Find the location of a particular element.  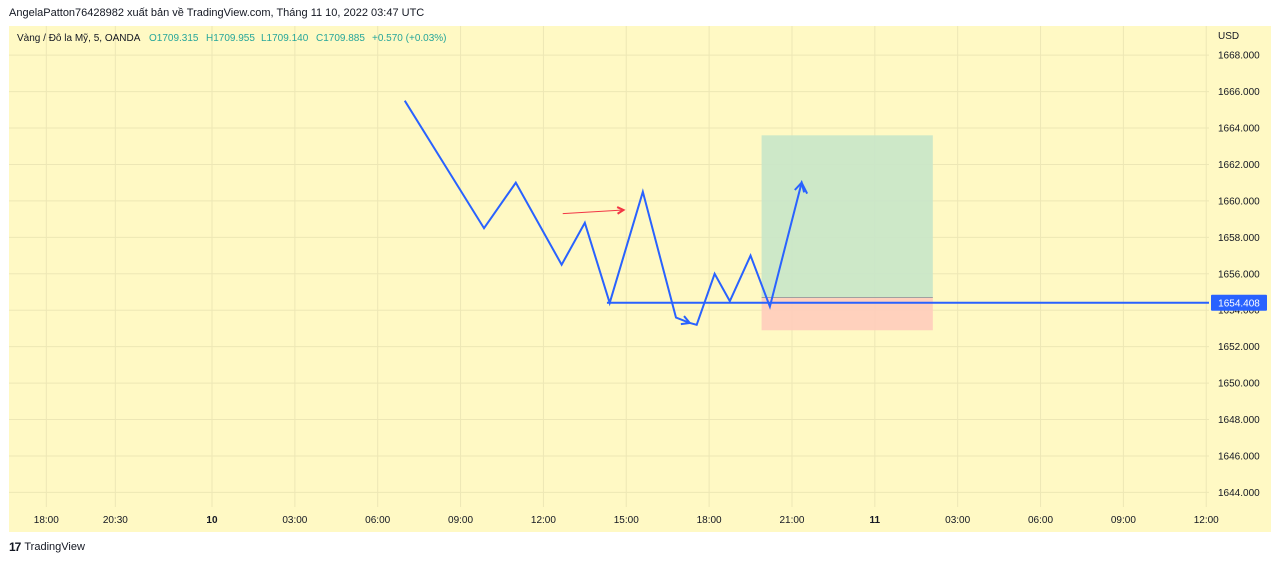

time-axis-background is located at coordinates (640, 519).